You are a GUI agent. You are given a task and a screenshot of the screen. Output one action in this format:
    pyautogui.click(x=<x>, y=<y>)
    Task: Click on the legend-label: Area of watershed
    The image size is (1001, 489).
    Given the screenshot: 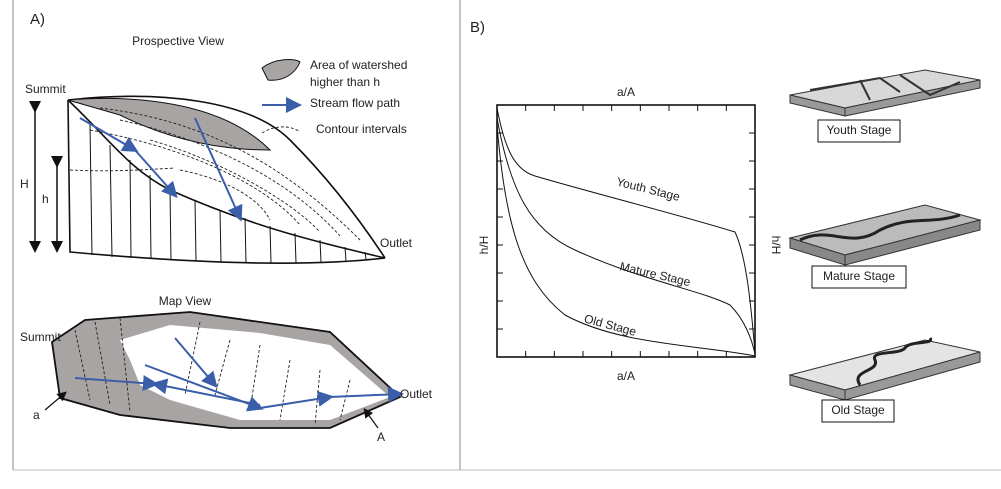 What is the action you would take?
    pyautogui.click(x=358, y=65)
    